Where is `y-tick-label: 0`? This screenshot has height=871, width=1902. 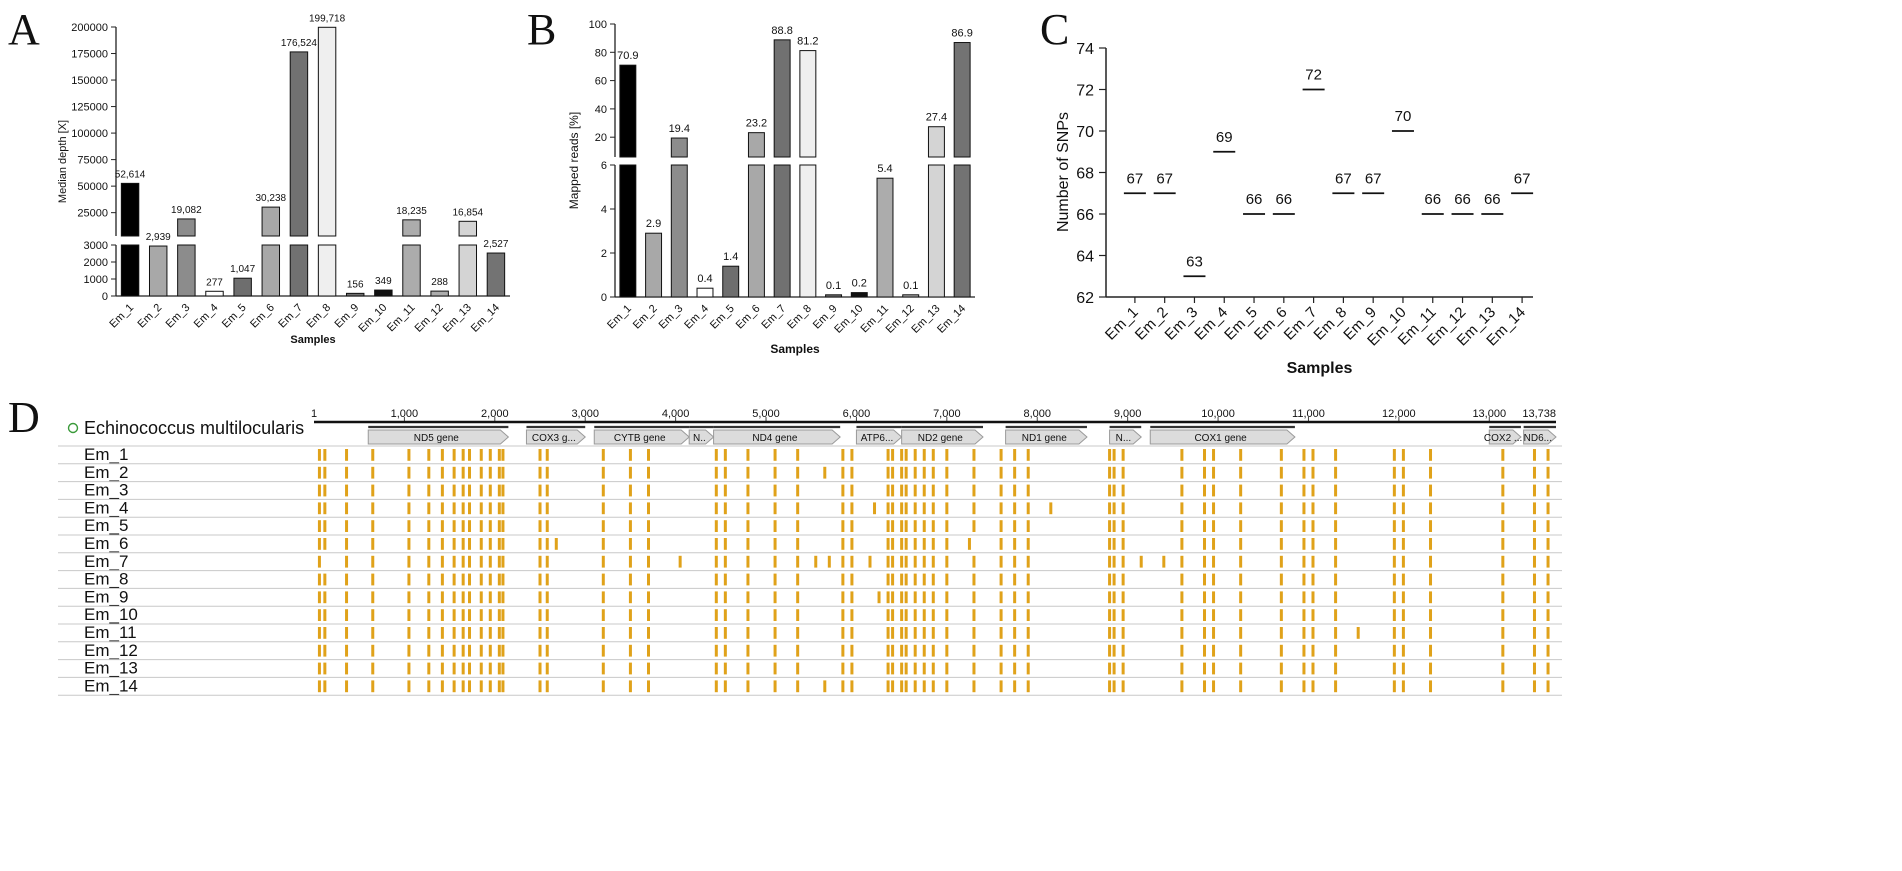
y-tick-label: 0 is located at coordinates (105, 297).